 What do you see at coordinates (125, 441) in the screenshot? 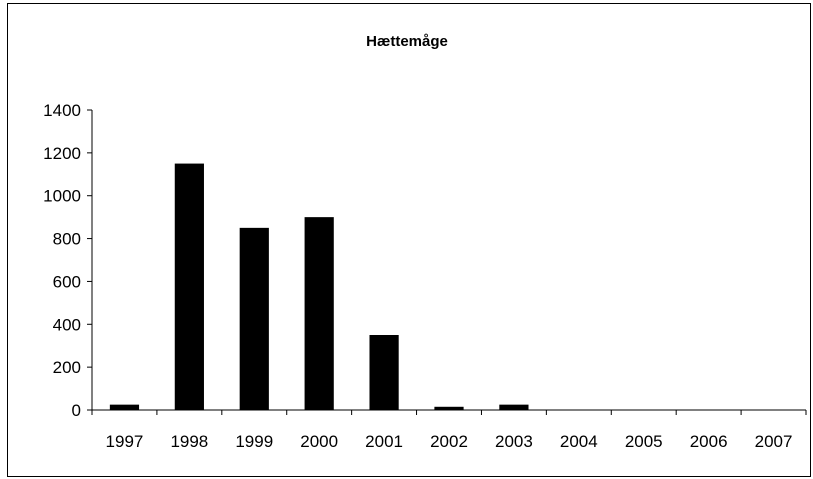
I see `x-tick-label: 1997` at bounding box center [125, 441].